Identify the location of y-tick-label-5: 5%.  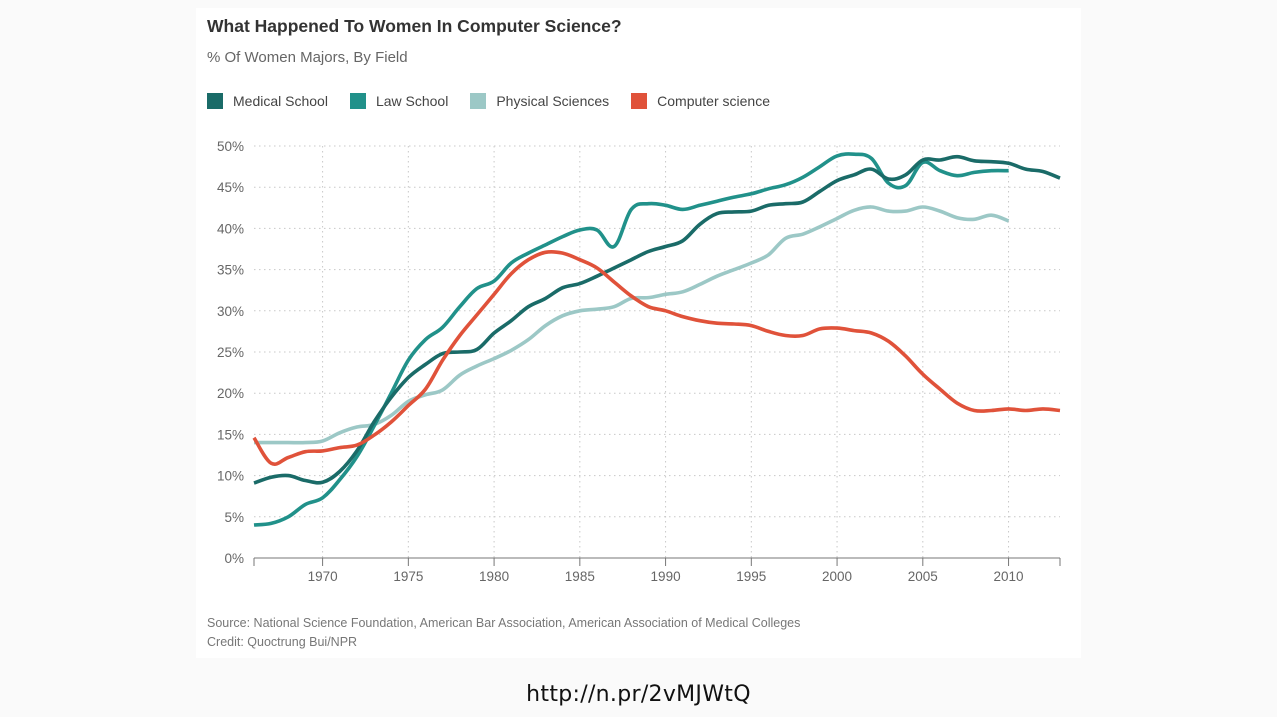
(234, 517).